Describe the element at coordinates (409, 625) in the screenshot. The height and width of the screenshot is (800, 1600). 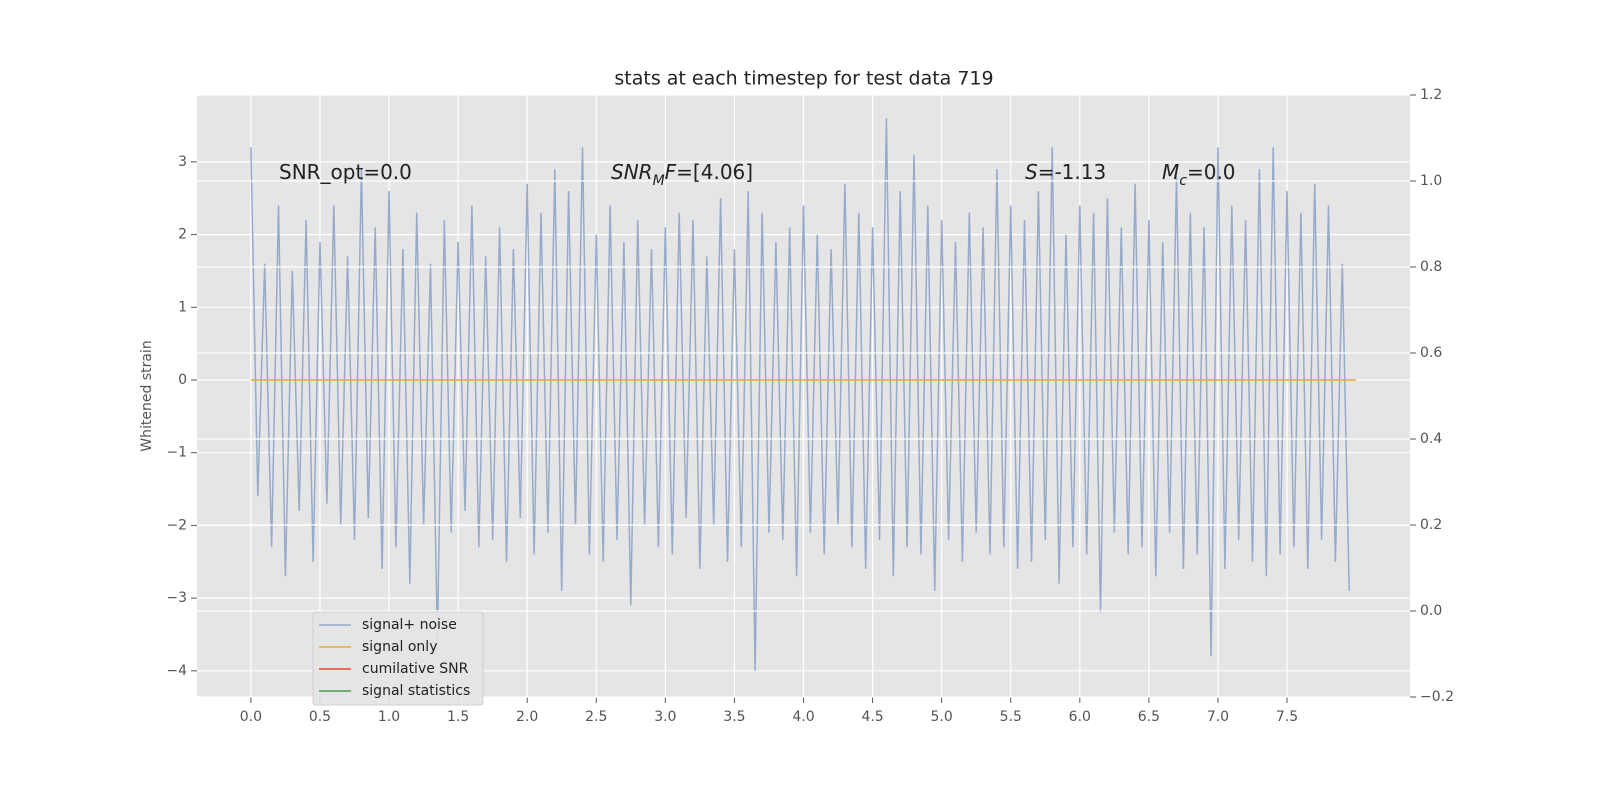
I see `legend-label: signal+ noise` at that location.